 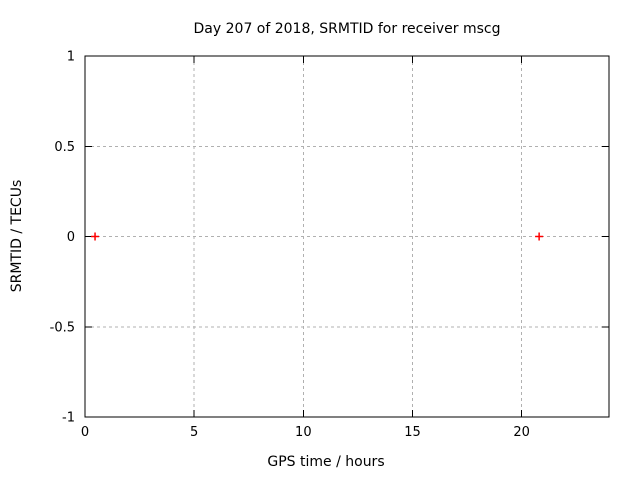 I want to click on x-tick-label: 10, so click(x=303, y=432).